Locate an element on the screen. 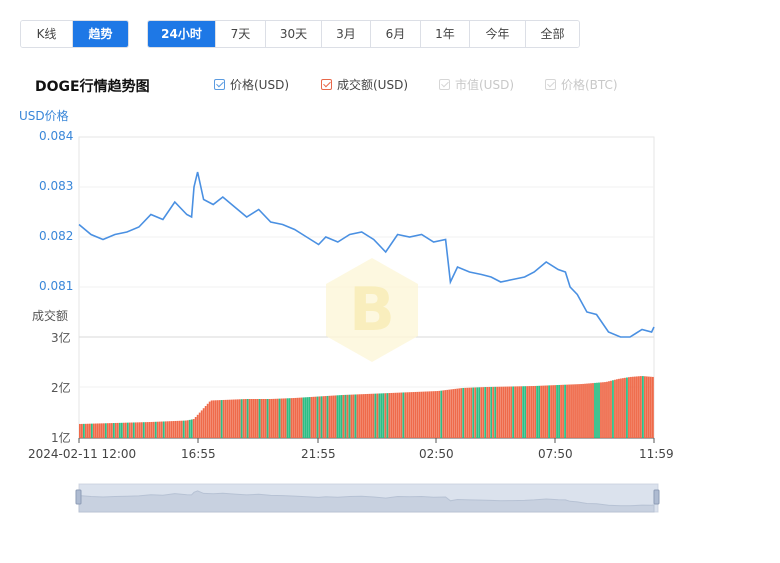 The height and width of the screenshot is (563, 780). tab-7d: 7天 is located at coordinates (241, 34).